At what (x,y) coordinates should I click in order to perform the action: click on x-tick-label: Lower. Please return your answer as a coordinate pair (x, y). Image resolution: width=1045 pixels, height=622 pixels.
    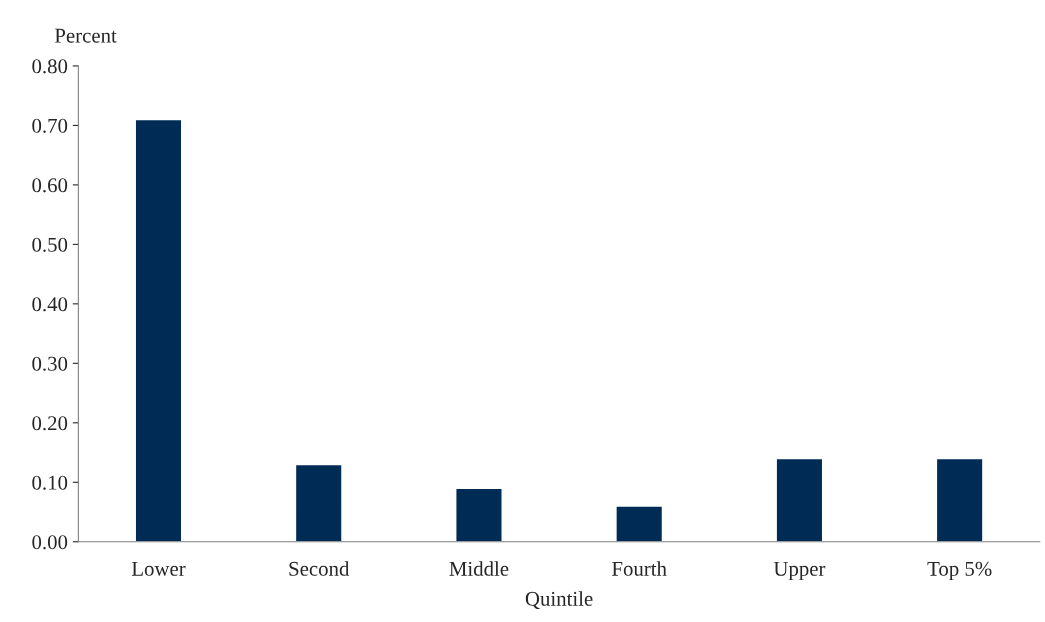
    Looking at the image, I should click on (158, 569).